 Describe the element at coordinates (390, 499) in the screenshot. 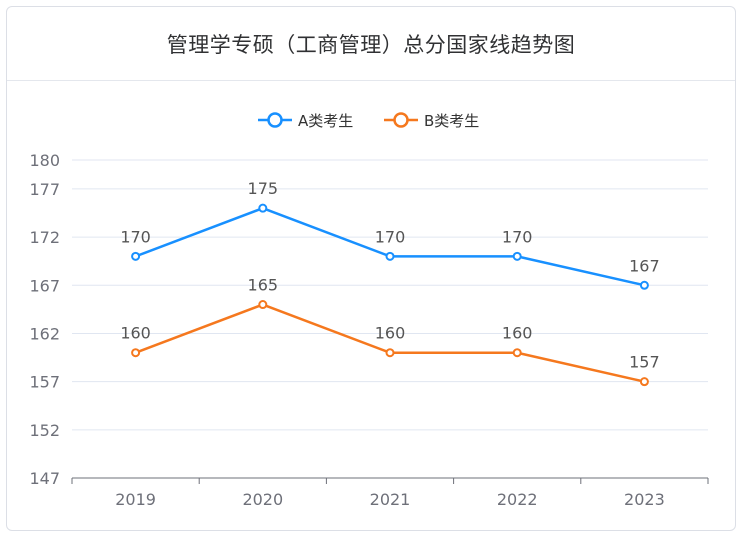

I see `x-tick-label: 2021` at that location.